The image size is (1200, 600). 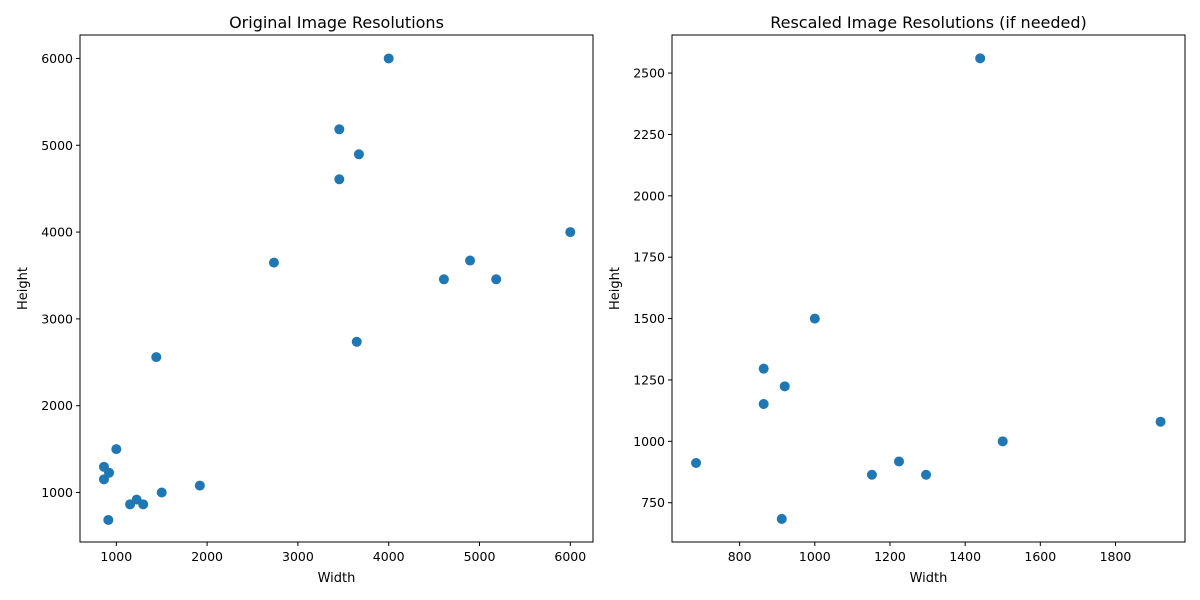 What do you see at coordinates (570, 556) in the screenshot?
I see `chart-1-x-tick-label: 6000` at bounding box center [570, 556].